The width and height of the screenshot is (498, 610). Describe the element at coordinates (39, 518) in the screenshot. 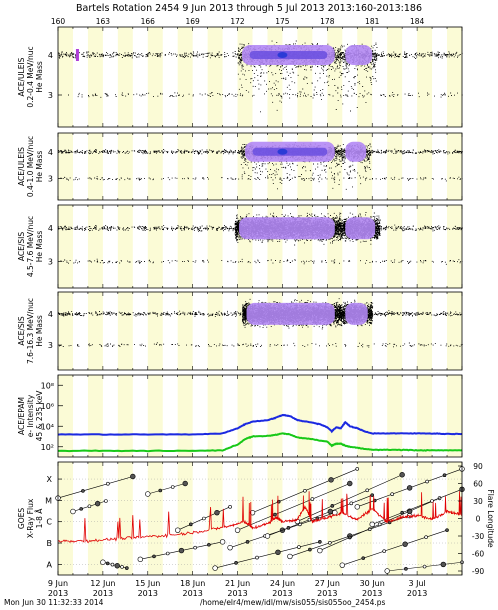

I see `panel-label-line: 1-8 Å` at that location.